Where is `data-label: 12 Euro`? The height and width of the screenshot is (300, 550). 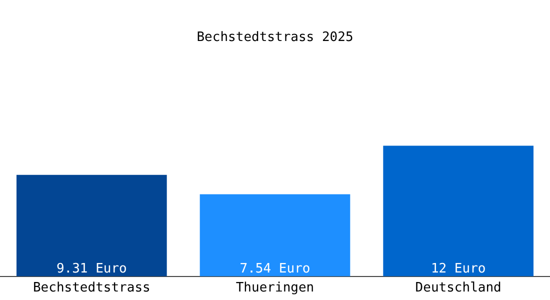
data-label: 12 Euro is located at coordinates (458, 268).